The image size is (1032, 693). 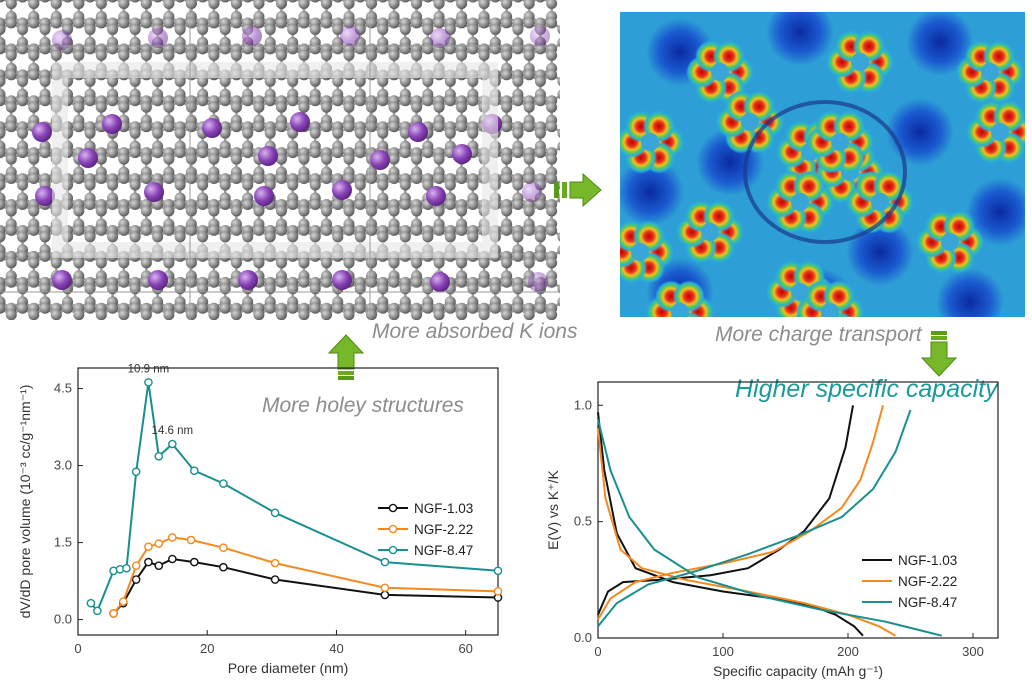 I want to click on x-tick-label: 60, so click(x=465, y=648).